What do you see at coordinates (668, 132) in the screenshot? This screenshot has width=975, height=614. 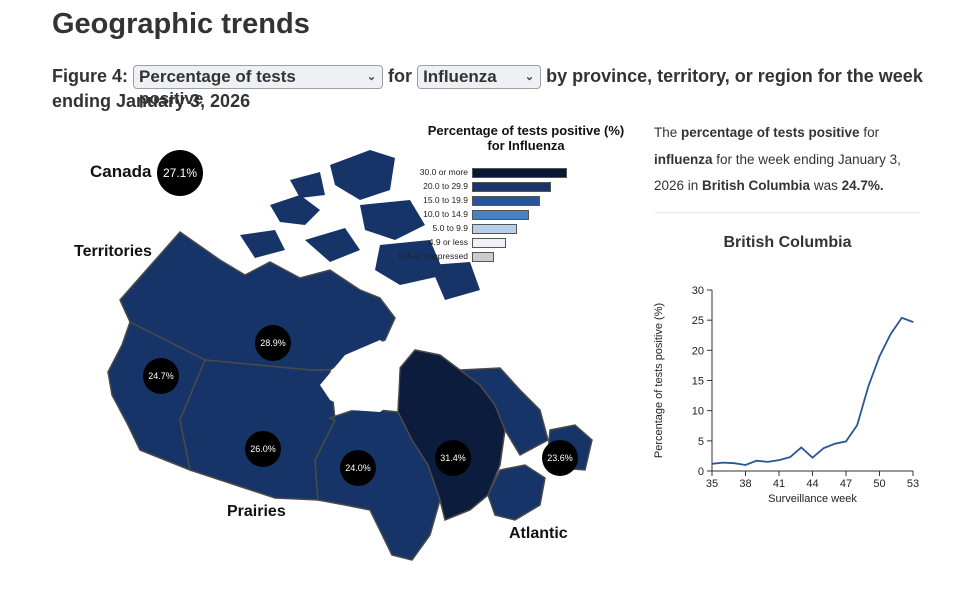 I see `summary-text-part: The` at bounding box center [668, 132].